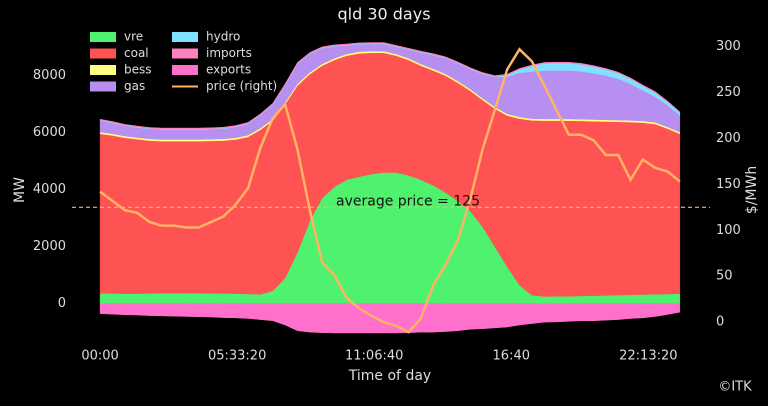  I want to click on y2-axis-label: $/MWh, so click(752, 190).